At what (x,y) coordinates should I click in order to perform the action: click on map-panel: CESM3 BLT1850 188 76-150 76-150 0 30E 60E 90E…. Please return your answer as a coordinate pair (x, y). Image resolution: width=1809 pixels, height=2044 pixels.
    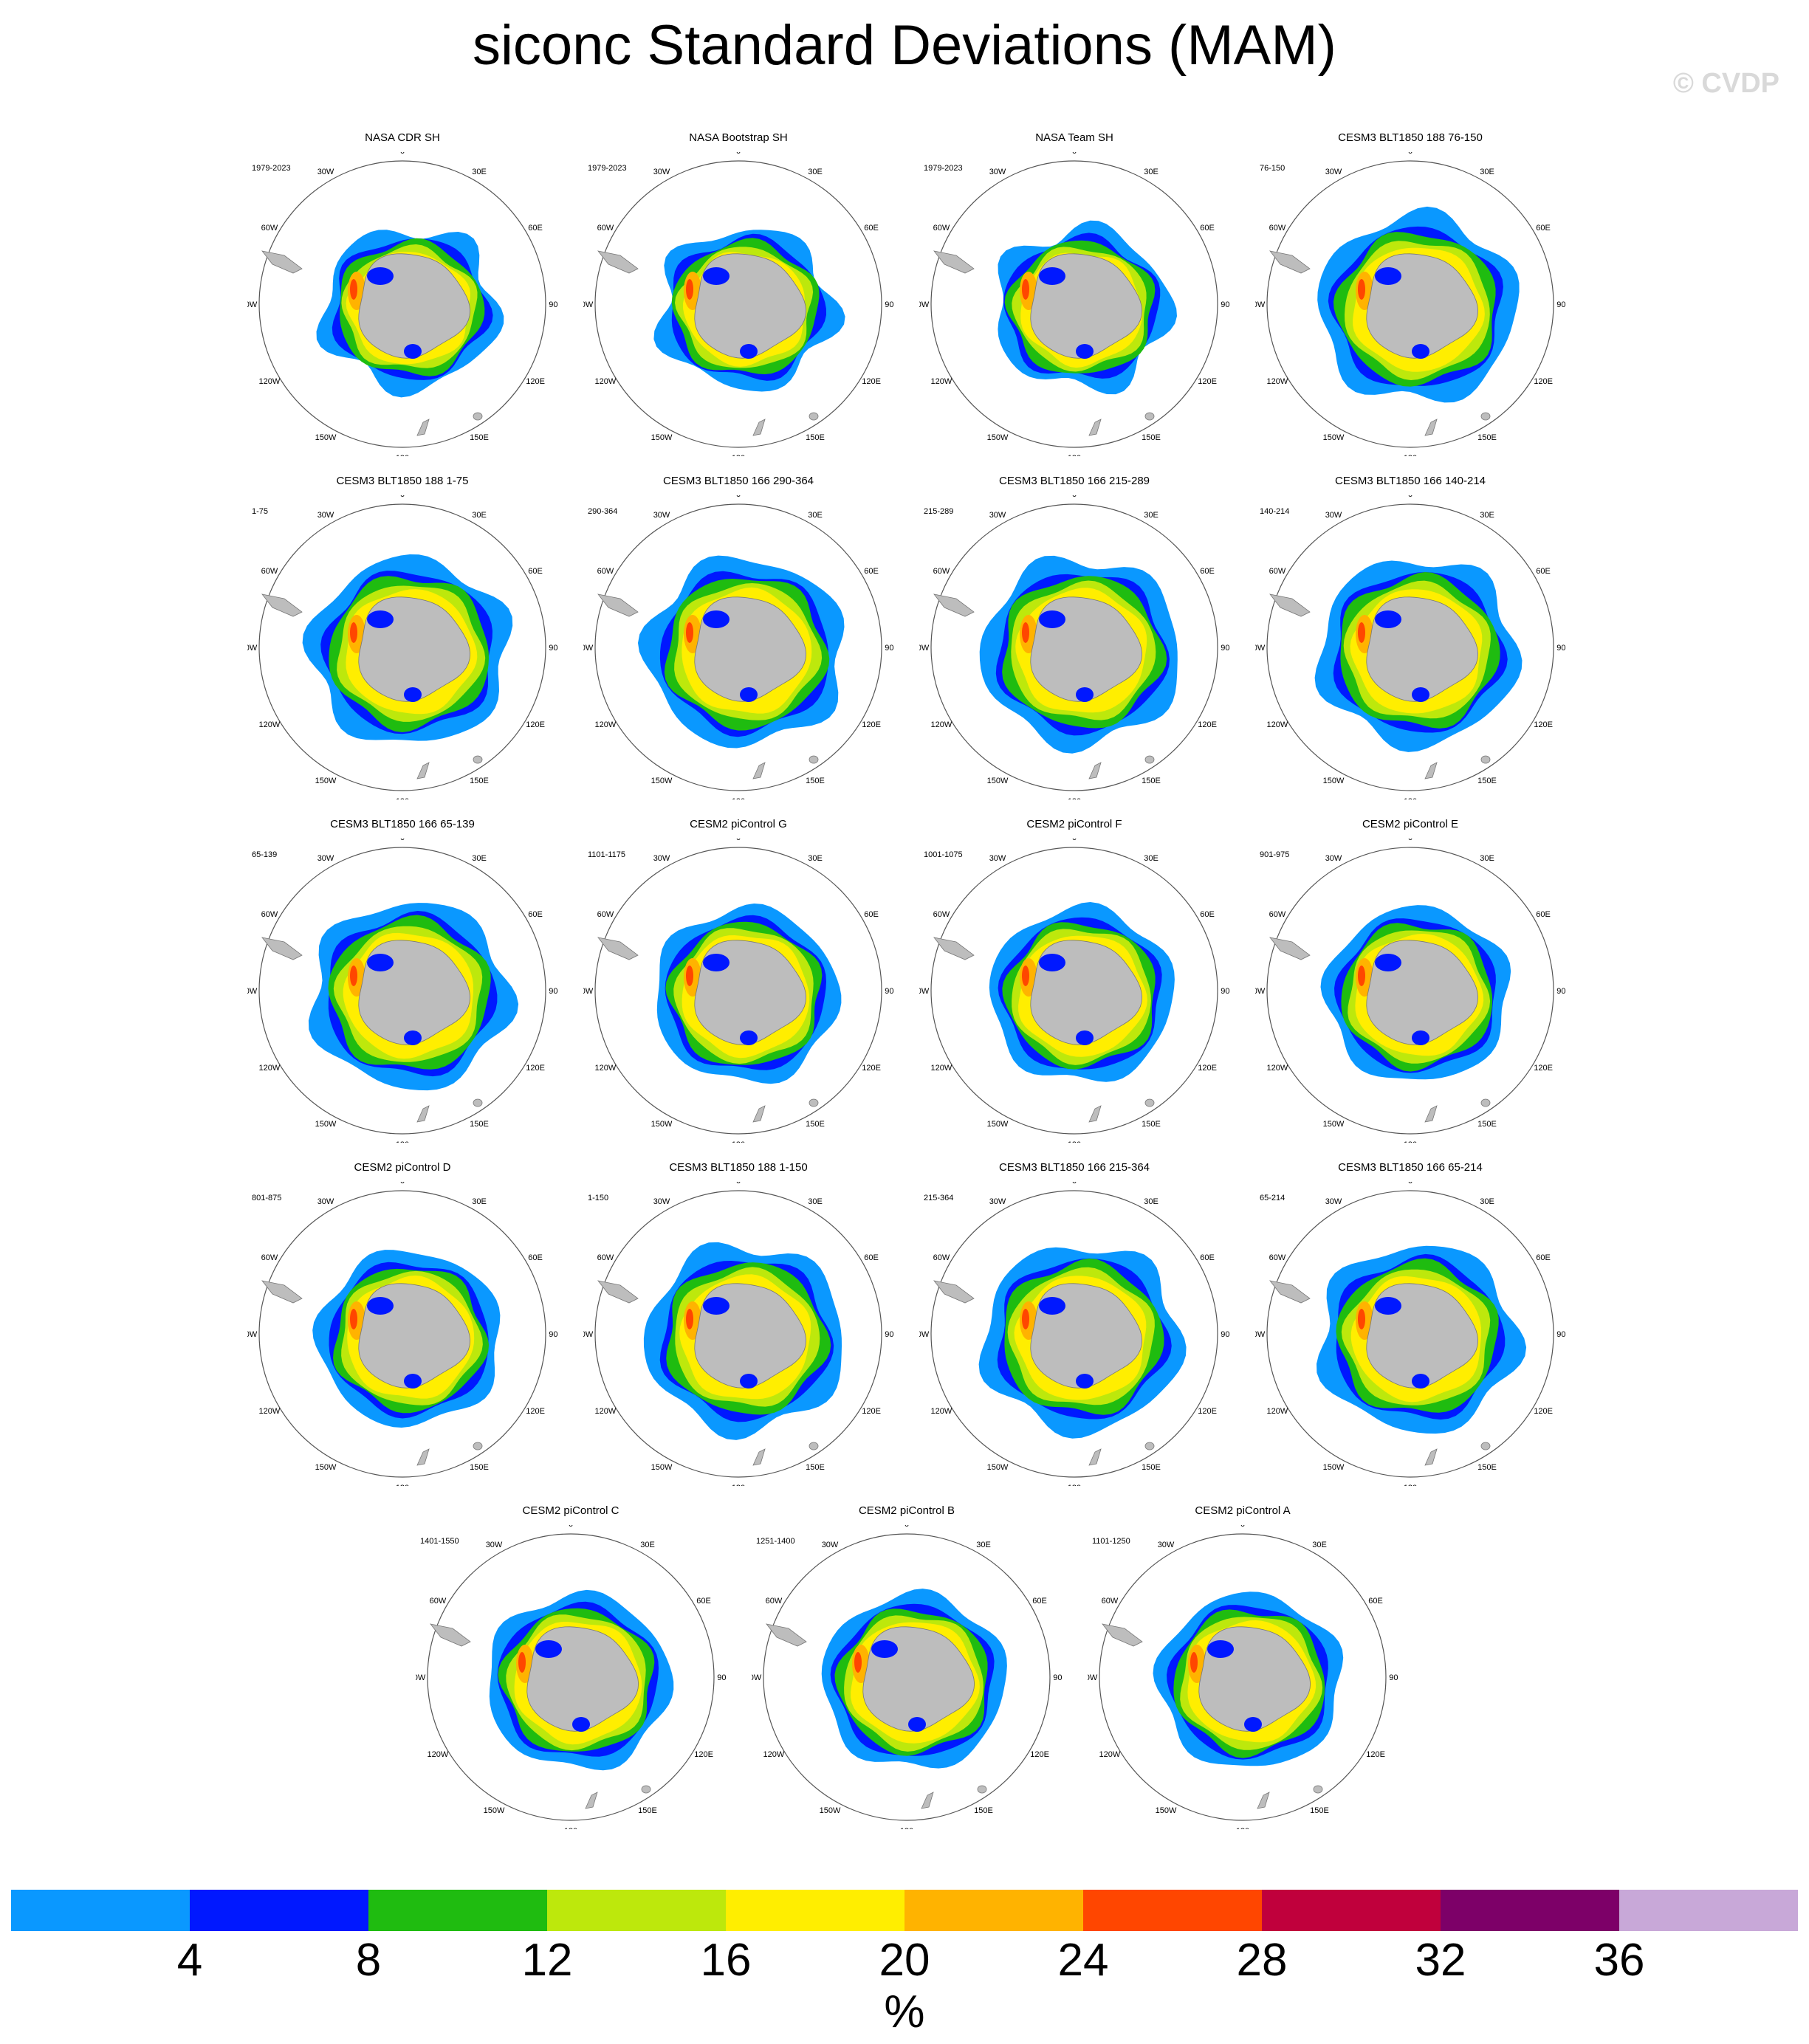
    Looking at the image, I should click on (1410, 293).